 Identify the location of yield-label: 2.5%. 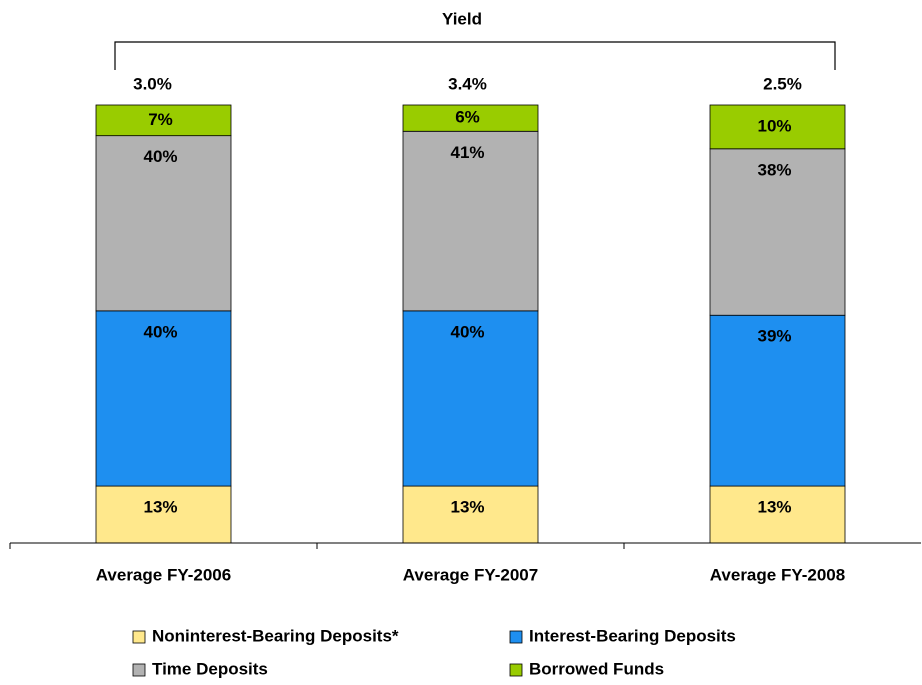
(782, 83).